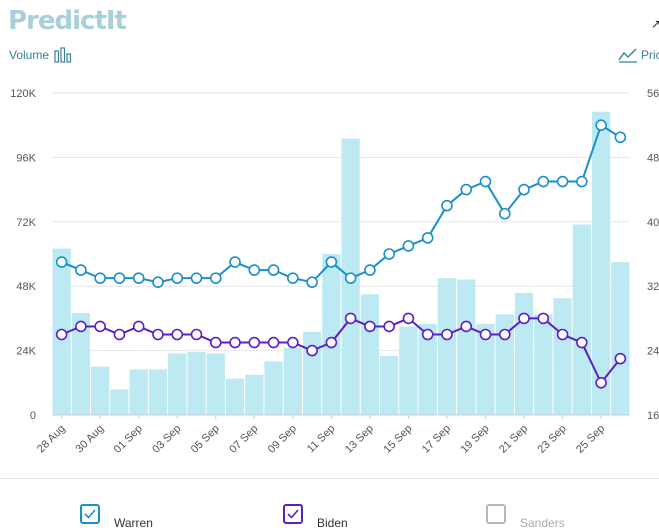 The height and width of the screenshot is (530, 659). I want to click on right-axis-tick-label: 40, so click(653, 223).